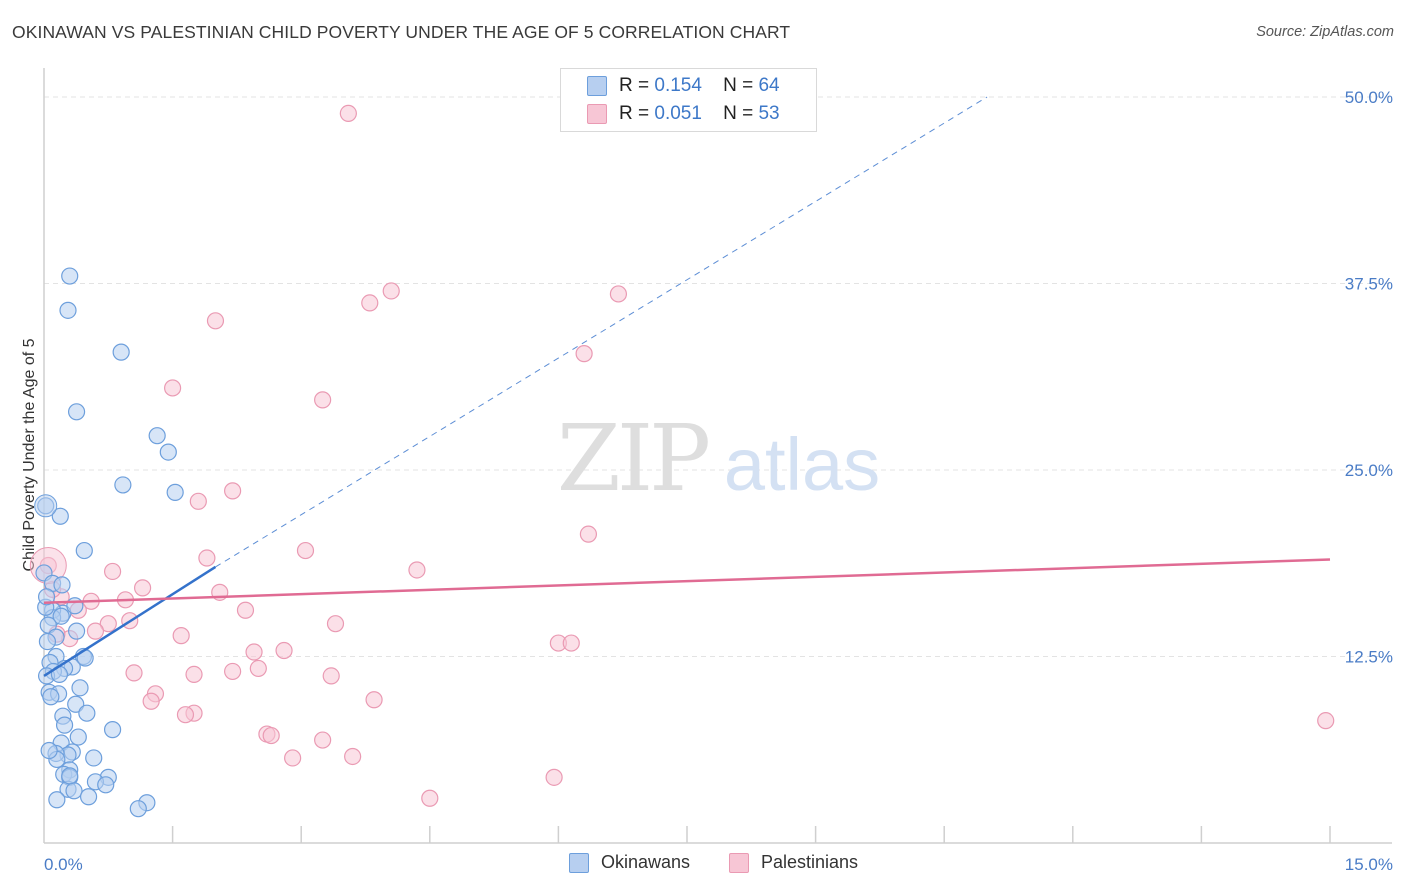 The width and height of the screenshot is (1406, 892). What do you see at coordinates (738, 85) in the screenshot?
I see `okinawans-n-label: N =` at bounding box center [738, 85].